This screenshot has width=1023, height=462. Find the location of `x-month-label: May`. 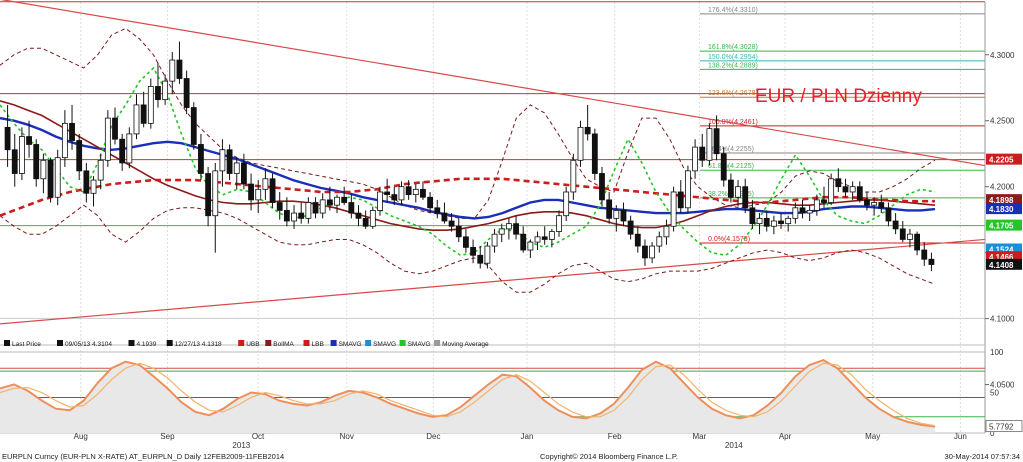

x-month-label: May is located at coordinates (872, 436).